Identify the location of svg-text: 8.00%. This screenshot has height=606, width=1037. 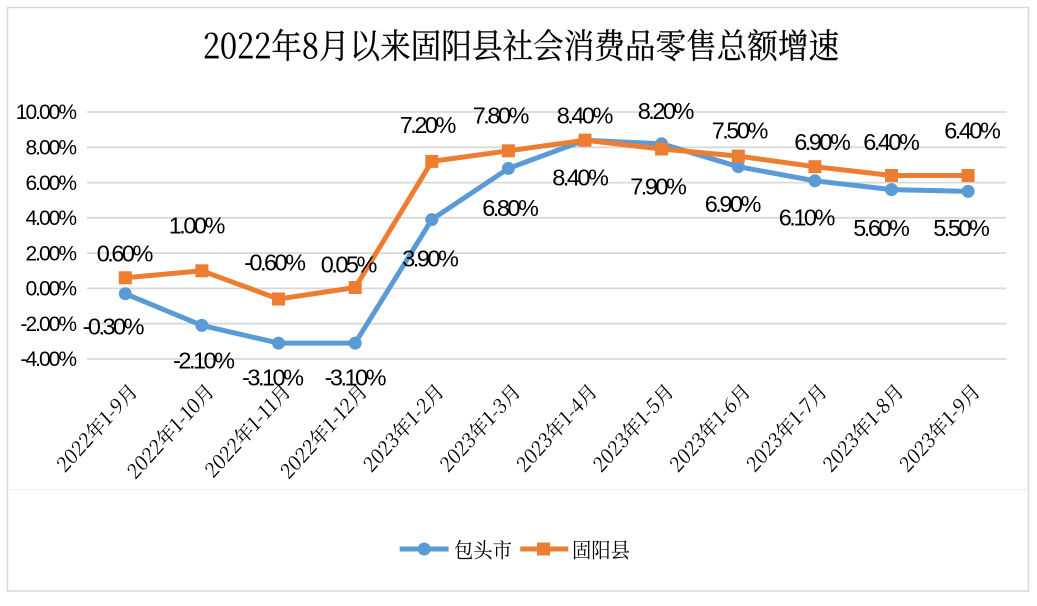
(50, 148).